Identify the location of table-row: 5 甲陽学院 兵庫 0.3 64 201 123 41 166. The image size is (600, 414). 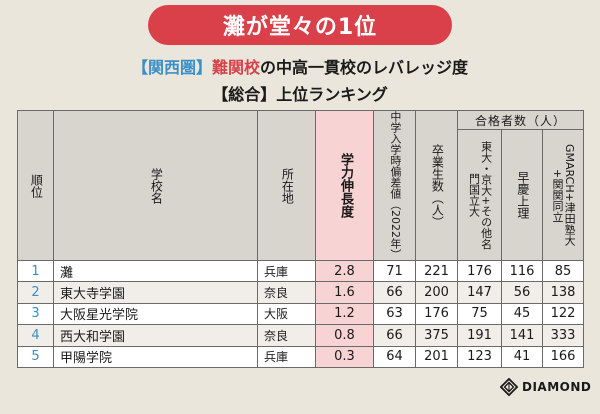
(300, 357).